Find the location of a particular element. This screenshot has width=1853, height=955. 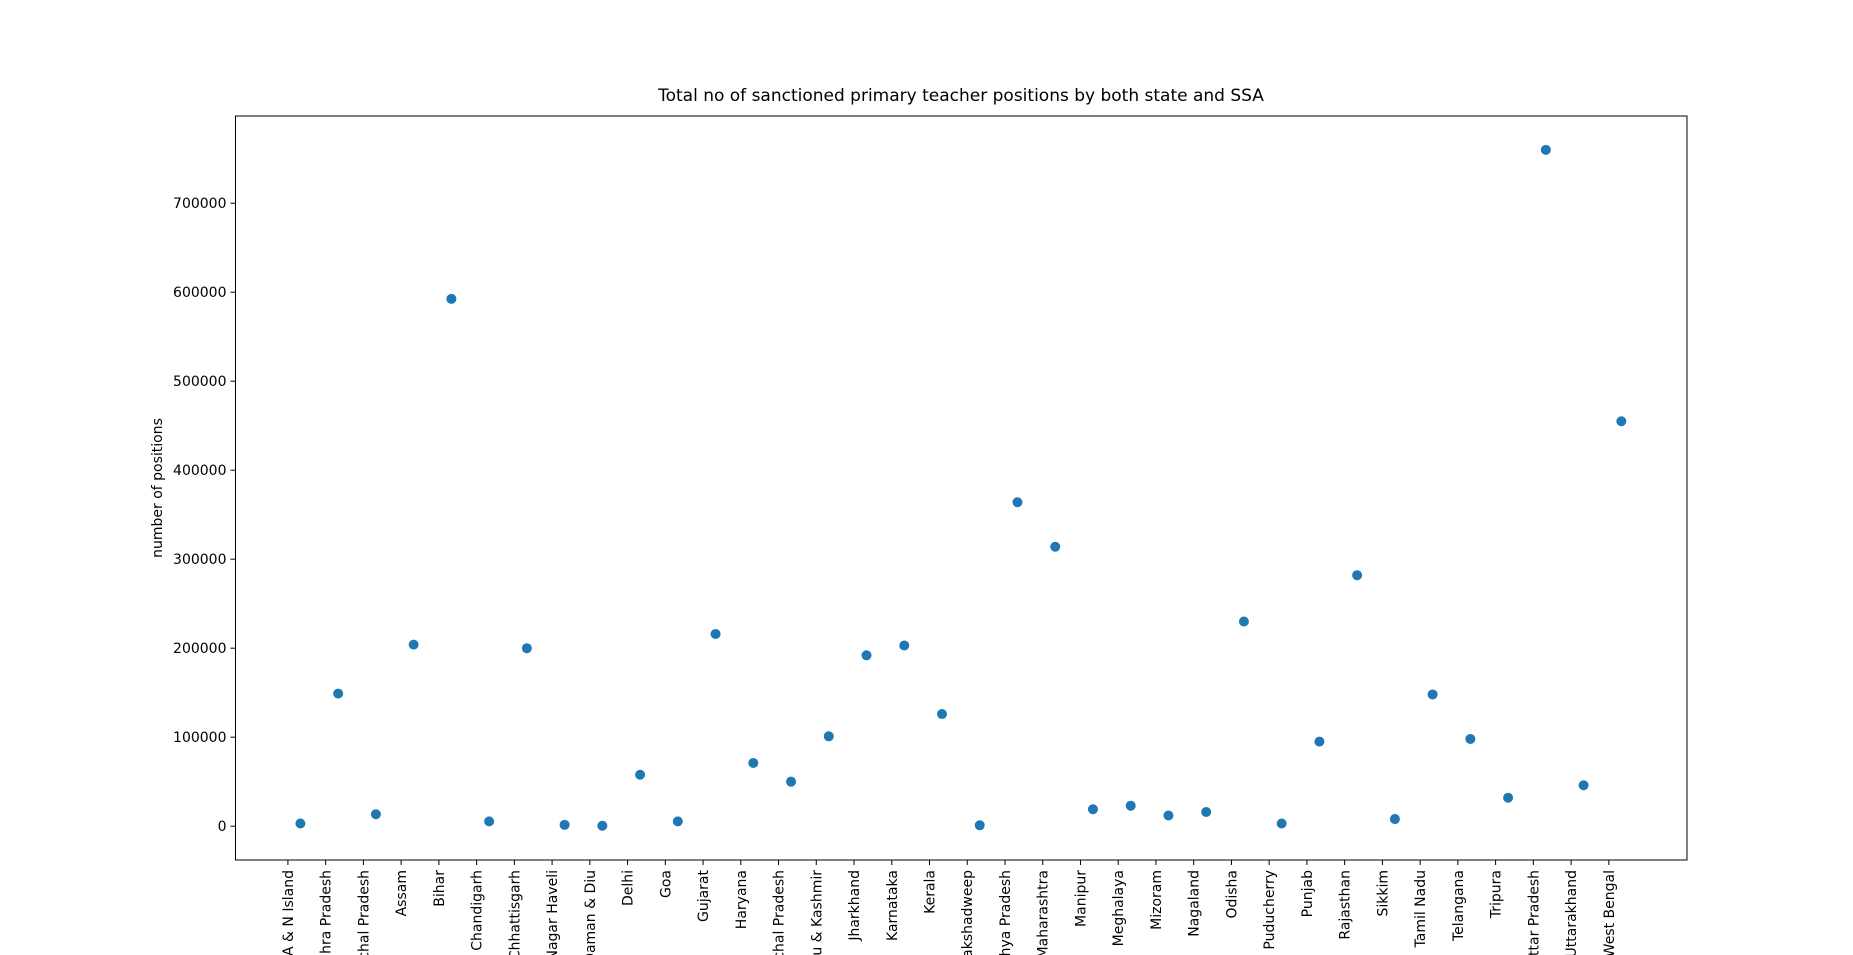

y-tick-label: 700000 is located at coordinates (199, 204).